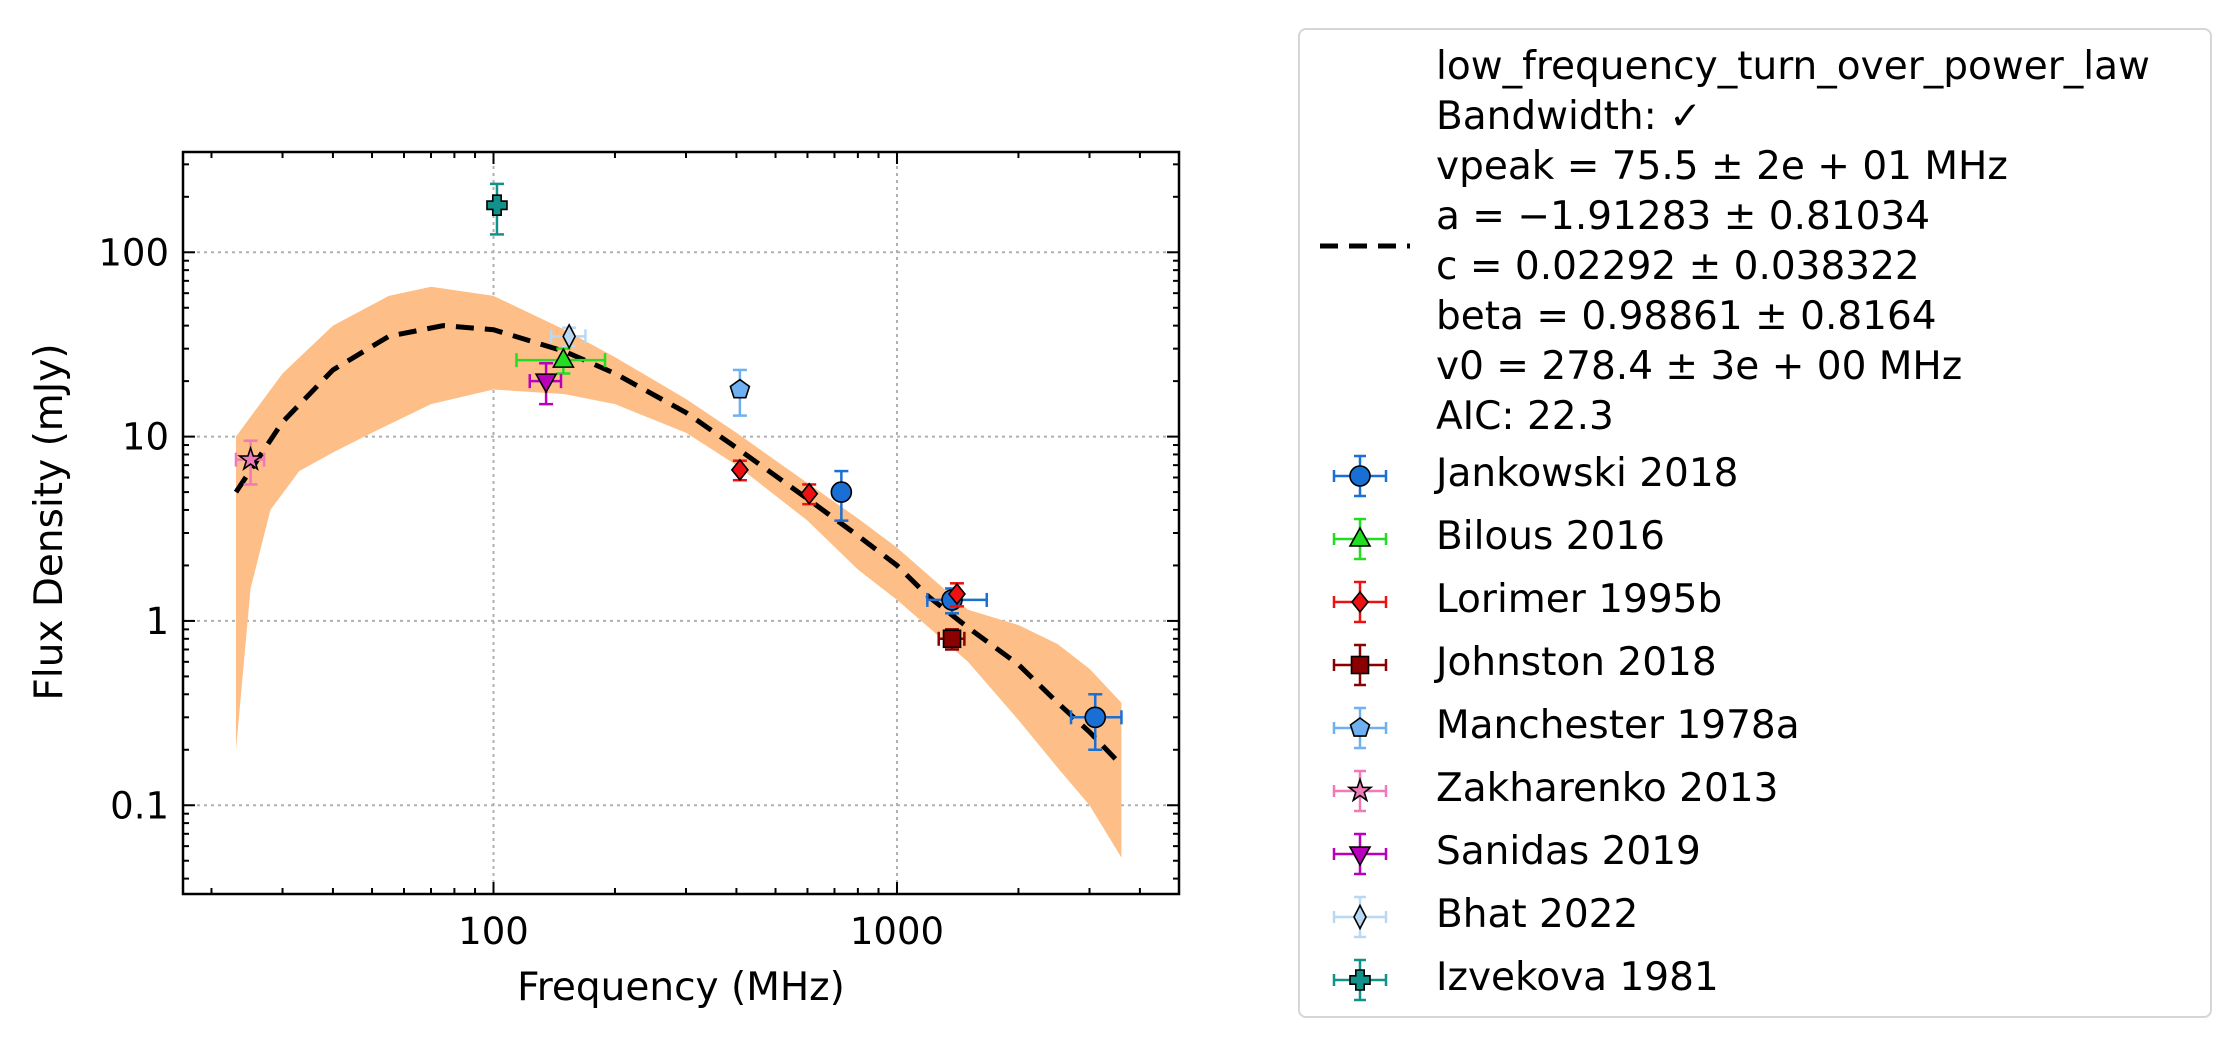  Describe the element at coordinates (49, 521) in the screenshot. I see `y-axis-label: Flux Density (mJy)` at that location.